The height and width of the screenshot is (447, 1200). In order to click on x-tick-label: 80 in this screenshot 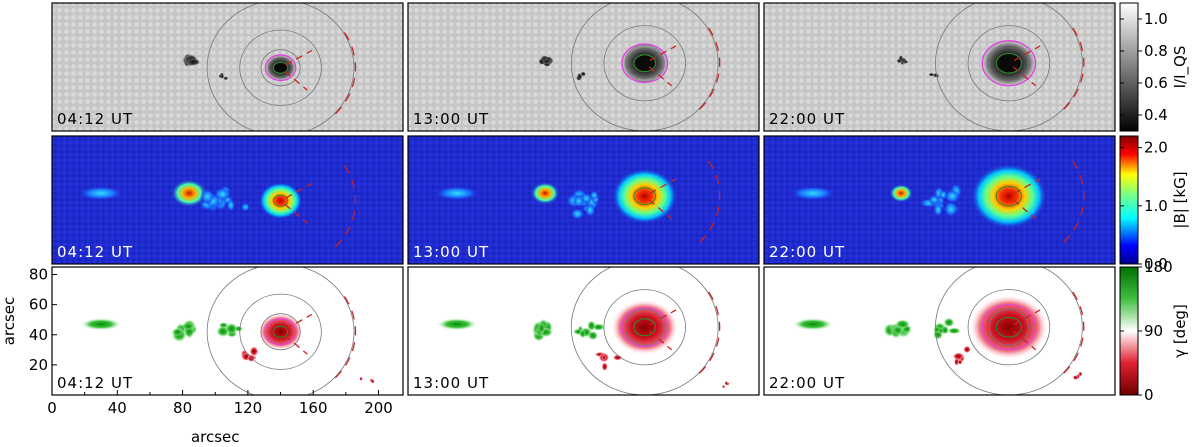, I will do `click(182, 408)`.